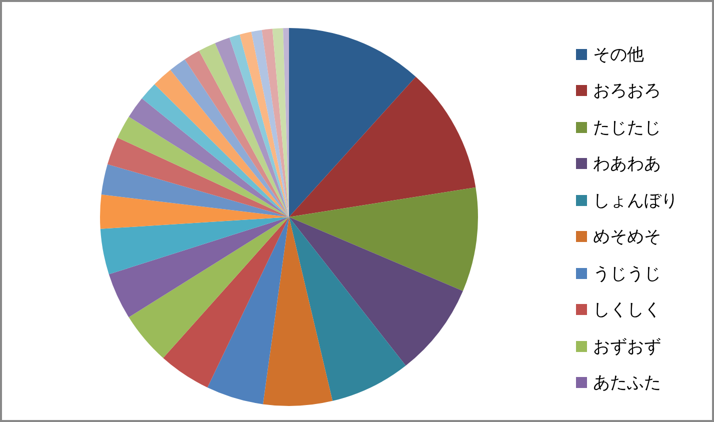 Image resolution: width=714 pixels, height=422 pixels. What do you see at coordinates (635, 201) in the screenshot?
I see `legend-label: しょんぼり` at bounding box center [635, 201].